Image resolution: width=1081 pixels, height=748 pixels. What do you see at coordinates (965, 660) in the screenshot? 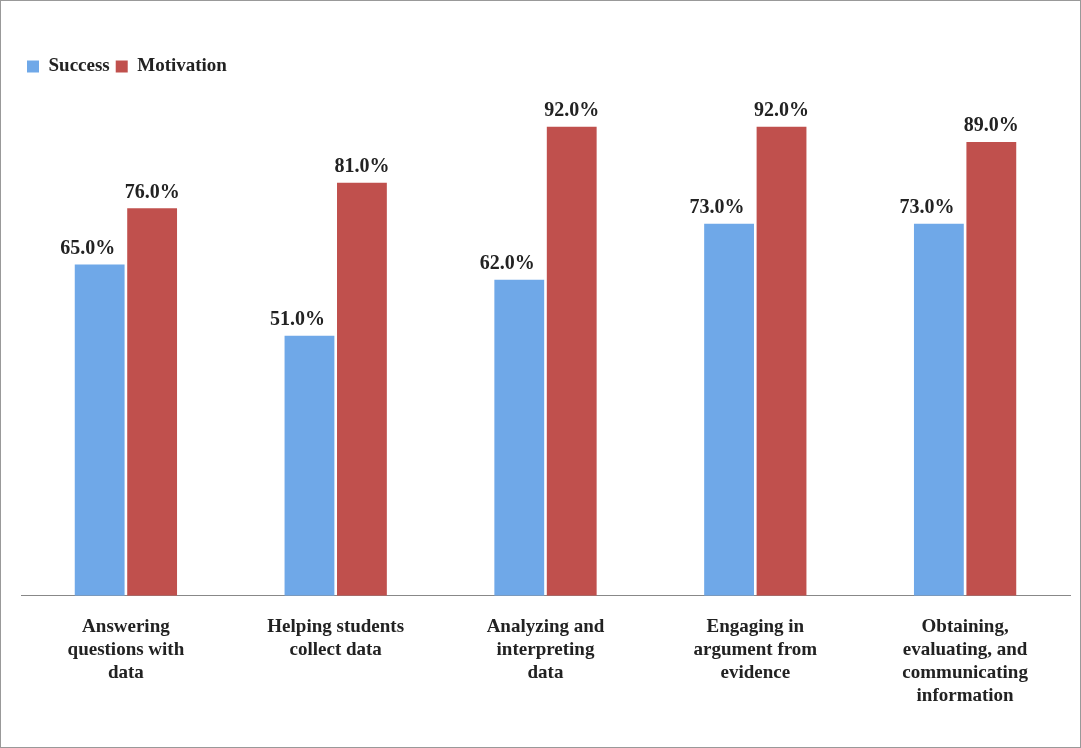
I see `x-tick-label: Obtaining, evaluating, and communicating information` at bounding box center [965, 660].